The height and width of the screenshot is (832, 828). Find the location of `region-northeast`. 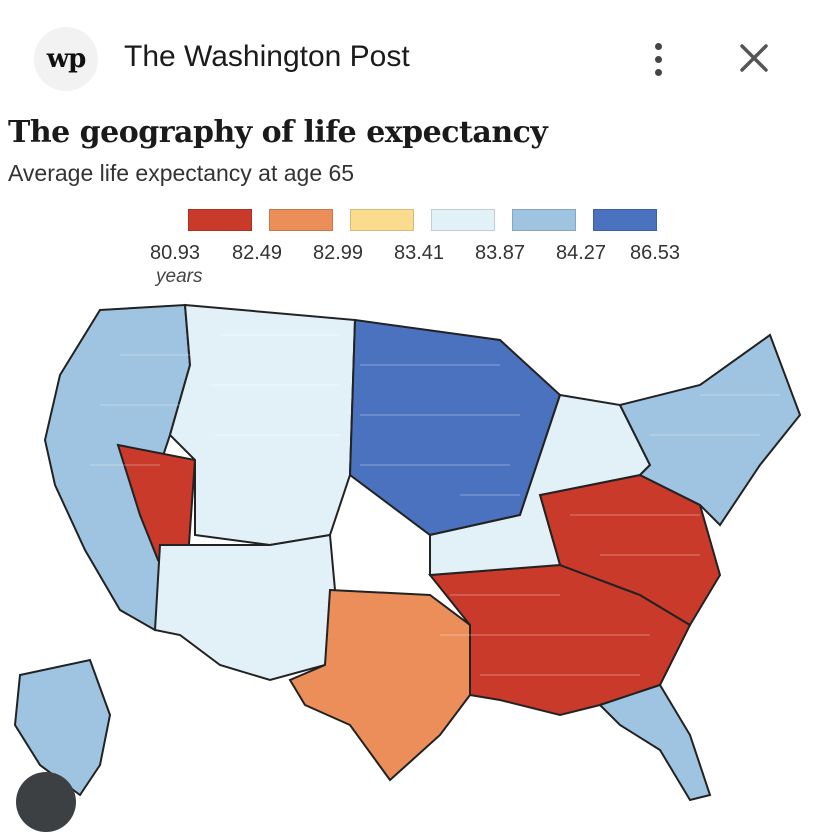

region-northeast is located at coordinates (710, 430).